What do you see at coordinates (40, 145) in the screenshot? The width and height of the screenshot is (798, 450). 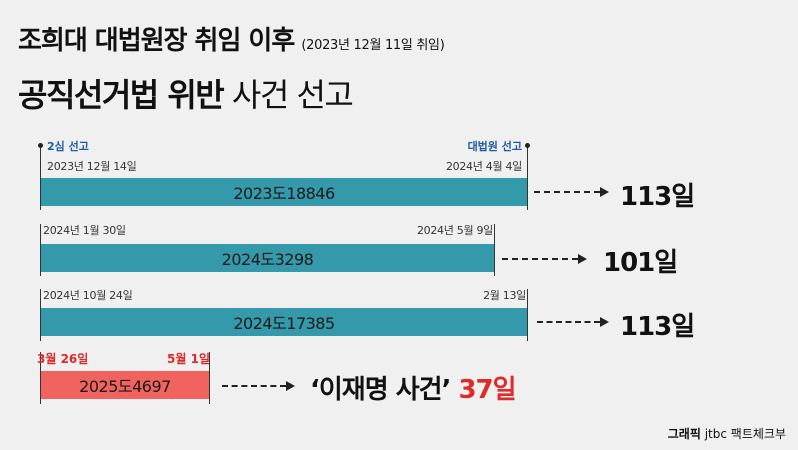 I see `start-dot` at bounding box center [40, 145].